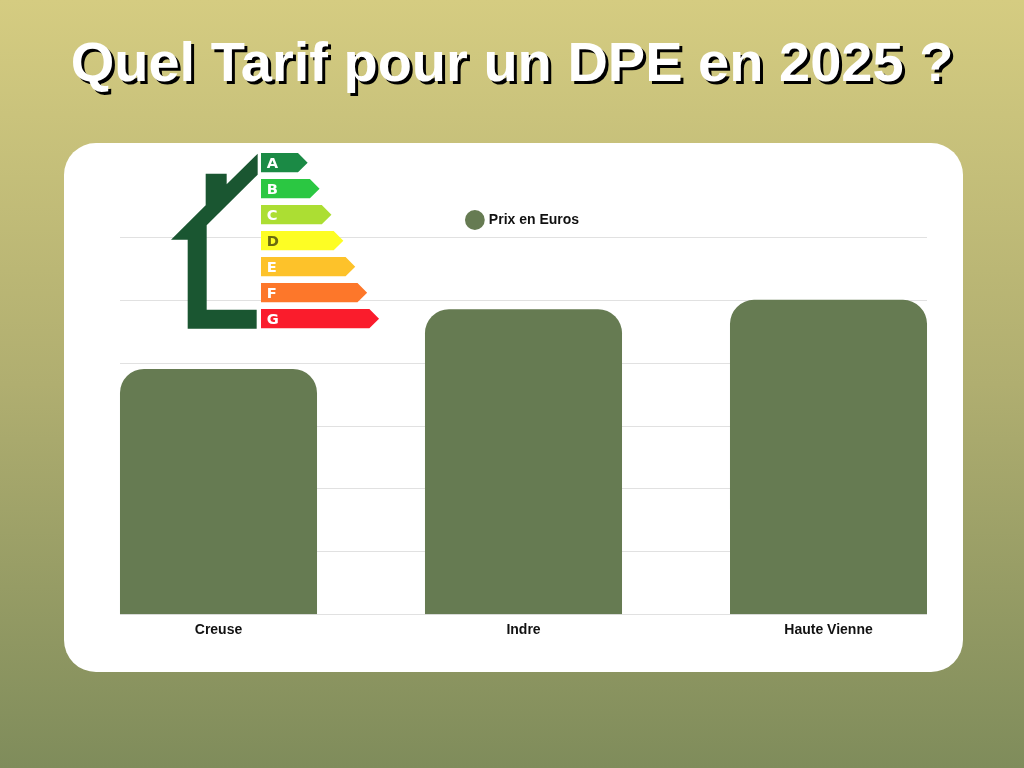 The image size is (1024, 768). Describe the element at coordinates (828, 629) in the screenshot. I see `x-tick-label: Haute Vienne` at that location.